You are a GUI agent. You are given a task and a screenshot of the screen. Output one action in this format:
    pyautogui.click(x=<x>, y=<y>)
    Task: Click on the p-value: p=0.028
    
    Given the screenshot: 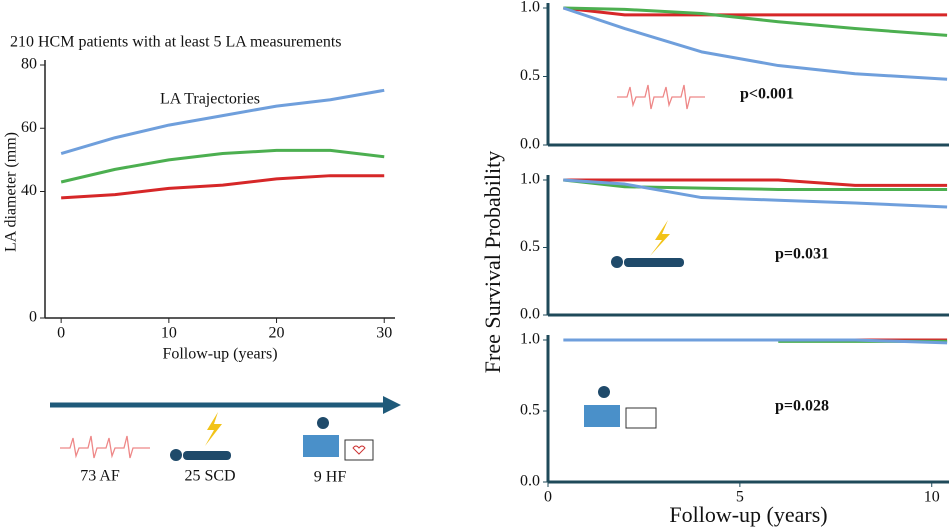 What is the action you would take?
    pyautogui.click(x=802, y=406)
    